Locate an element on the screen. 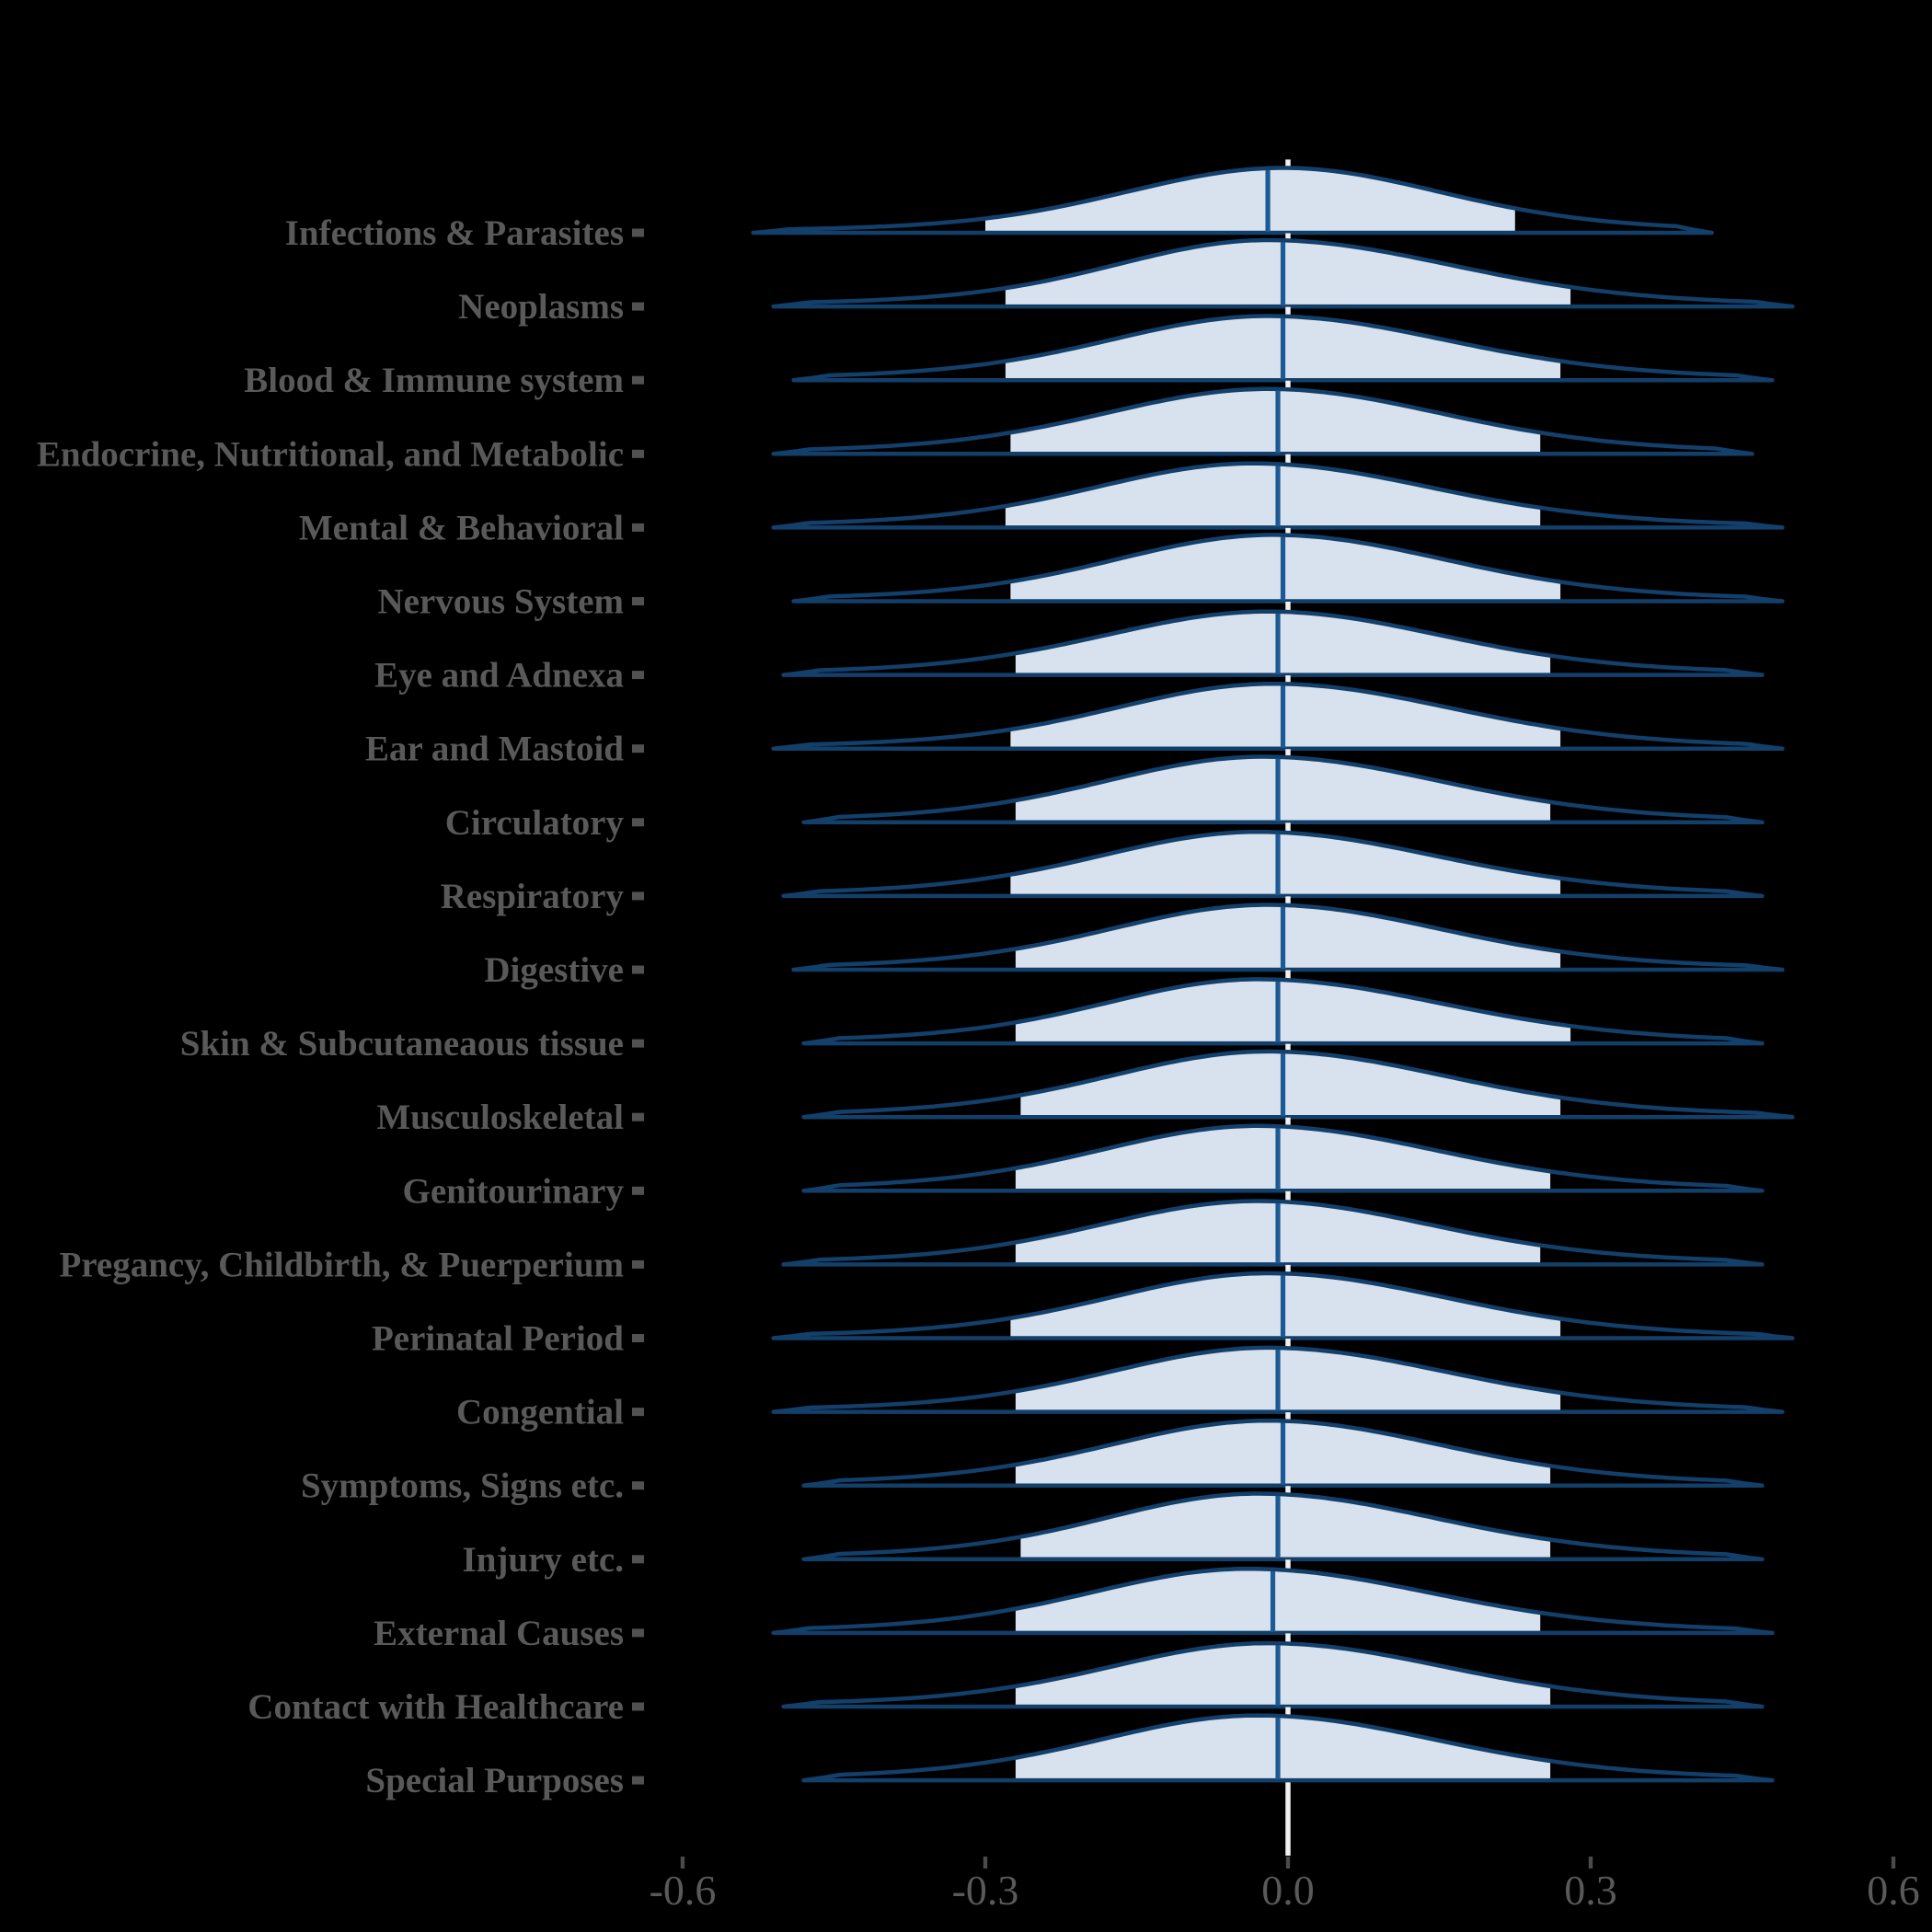 The height and width of the screenshot is (1932, 1932). row-nervous-system: Nervous System is located at coordinates (1081, 574).